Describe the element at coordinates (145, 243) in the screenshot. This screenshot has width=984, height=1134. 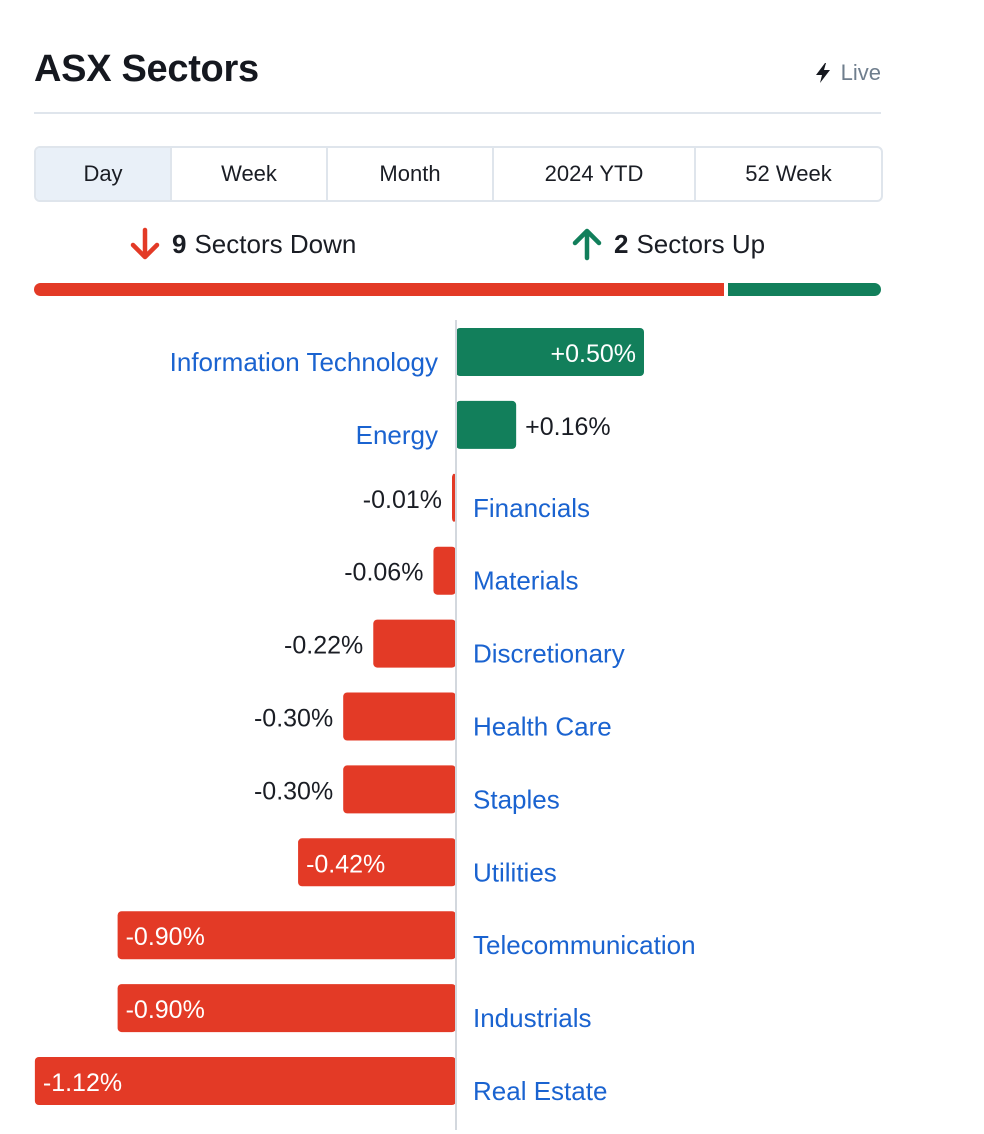
I see `arrow-down-icon` at that location.